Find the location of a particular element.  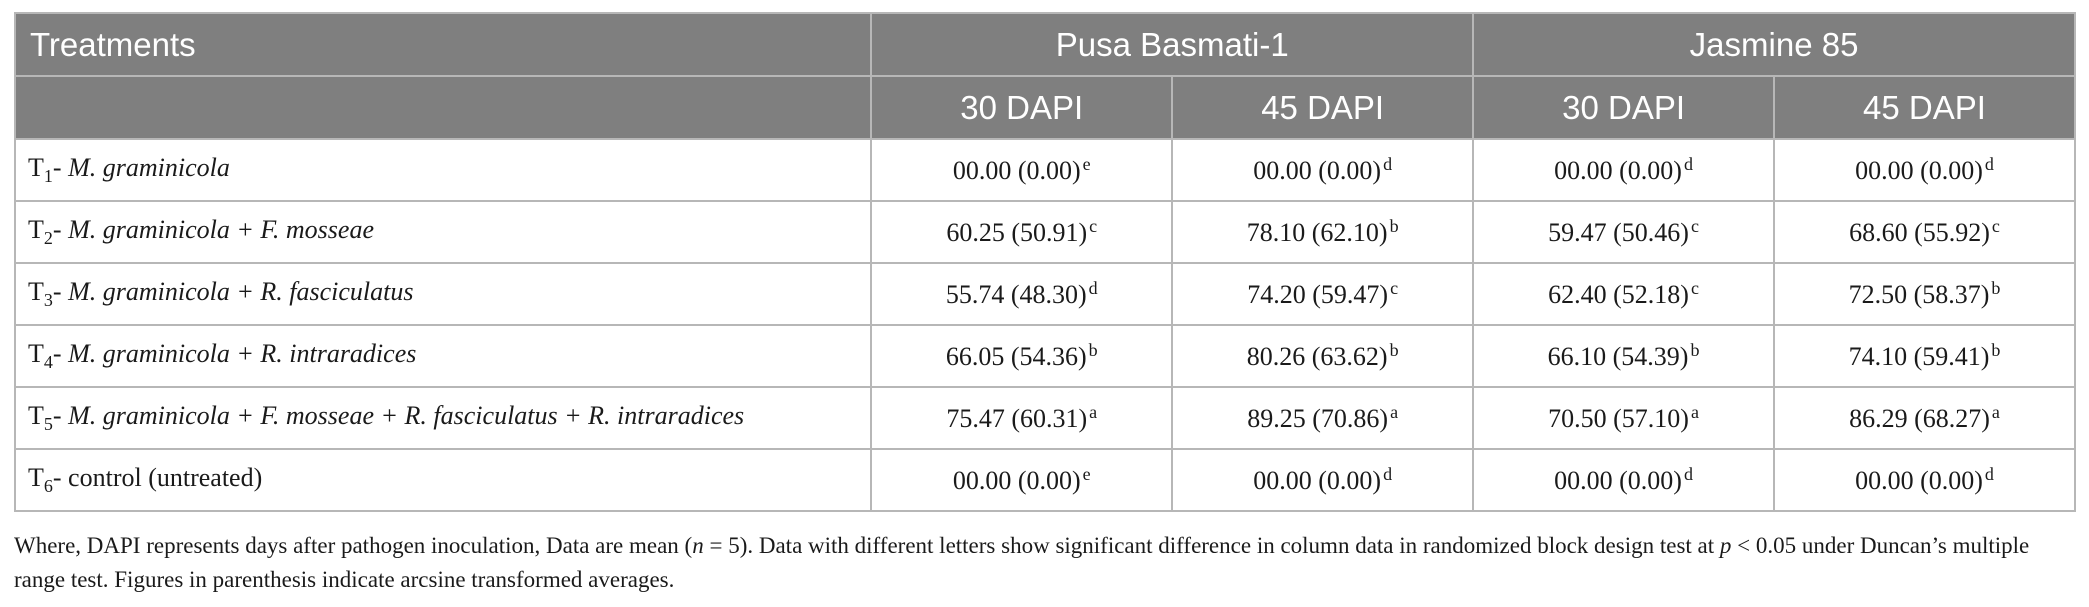

data-cell: 80.26 (63.62) b is located at coordinates (1323, 356).